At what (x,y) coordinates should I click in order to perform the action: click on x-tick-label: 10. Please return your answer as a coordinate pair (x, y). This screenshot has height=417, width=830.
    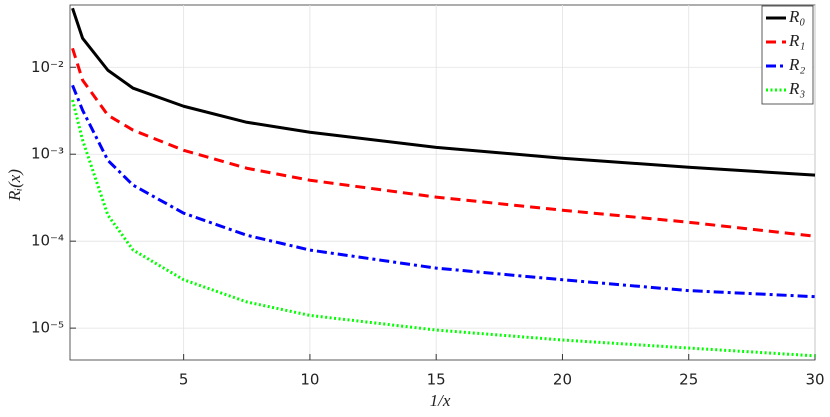
    Looking at the image, I should click on (309, 380).